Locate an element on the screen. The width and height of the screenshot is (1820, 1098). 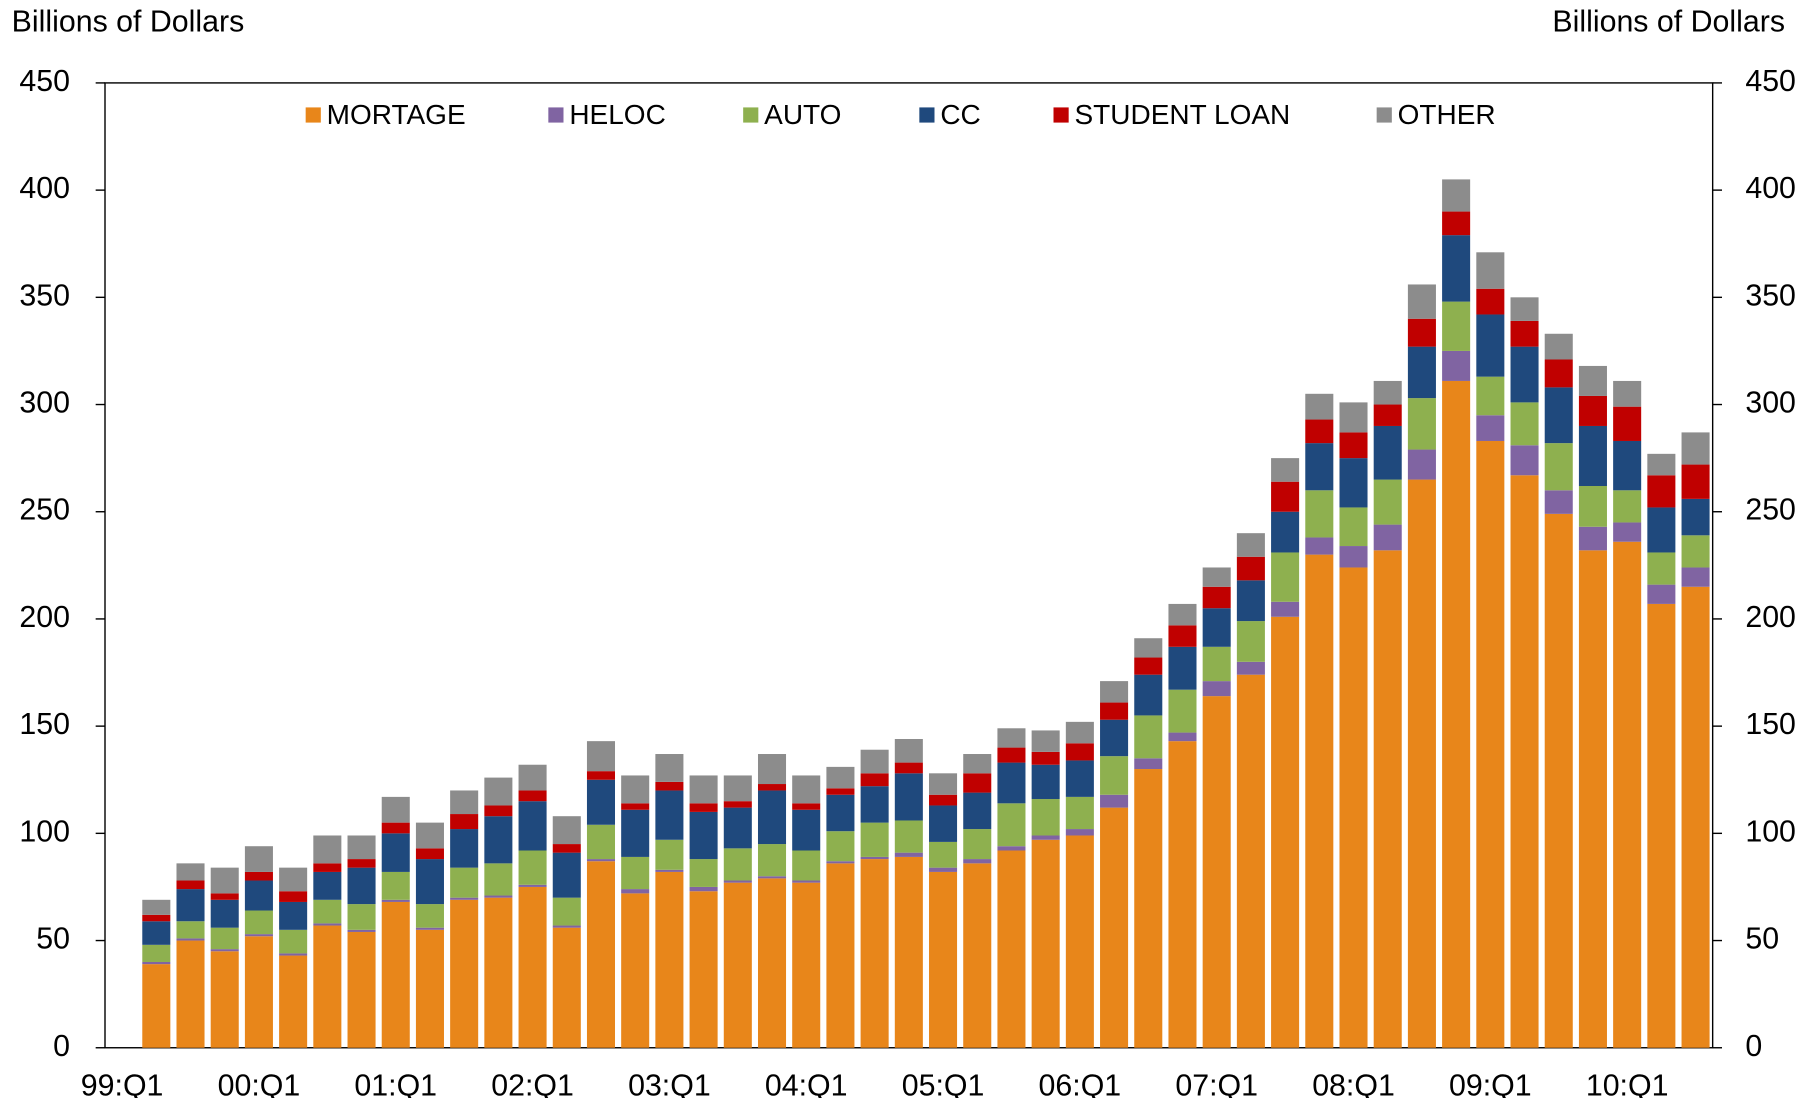
x-tick-label: 07:Q1 is located at coordinates (1216, 1083).